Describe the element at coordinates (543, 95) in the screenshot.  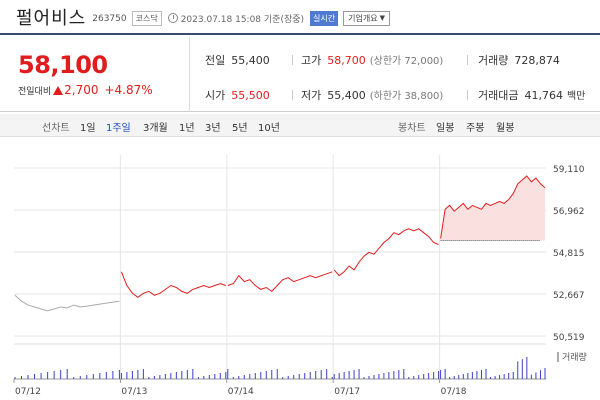
I see `stat-value: 41,764` at that location.